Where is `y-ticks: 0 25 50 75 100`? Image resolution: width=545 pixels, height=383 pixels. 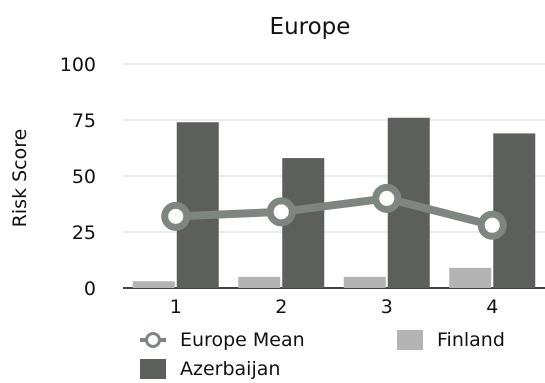
y-ticks: 0 25 50 75 100 is located at coordinates (78, 177).